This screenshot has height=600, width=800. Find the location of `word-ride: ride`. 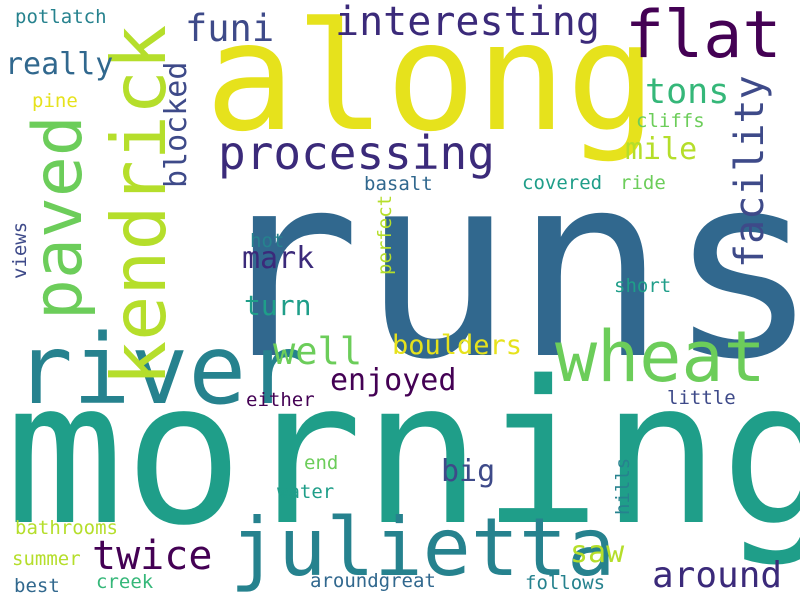

word-ride: ride is located at coordinates (643, 183).